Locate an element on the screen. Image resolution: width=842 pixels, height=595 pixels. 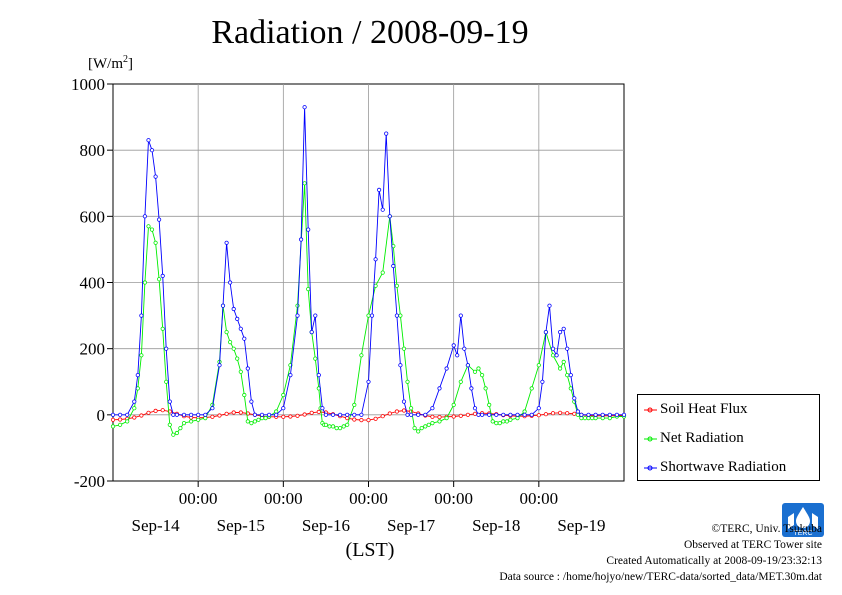
y-unit-main: [W/m is located at coordinates (105, 64).